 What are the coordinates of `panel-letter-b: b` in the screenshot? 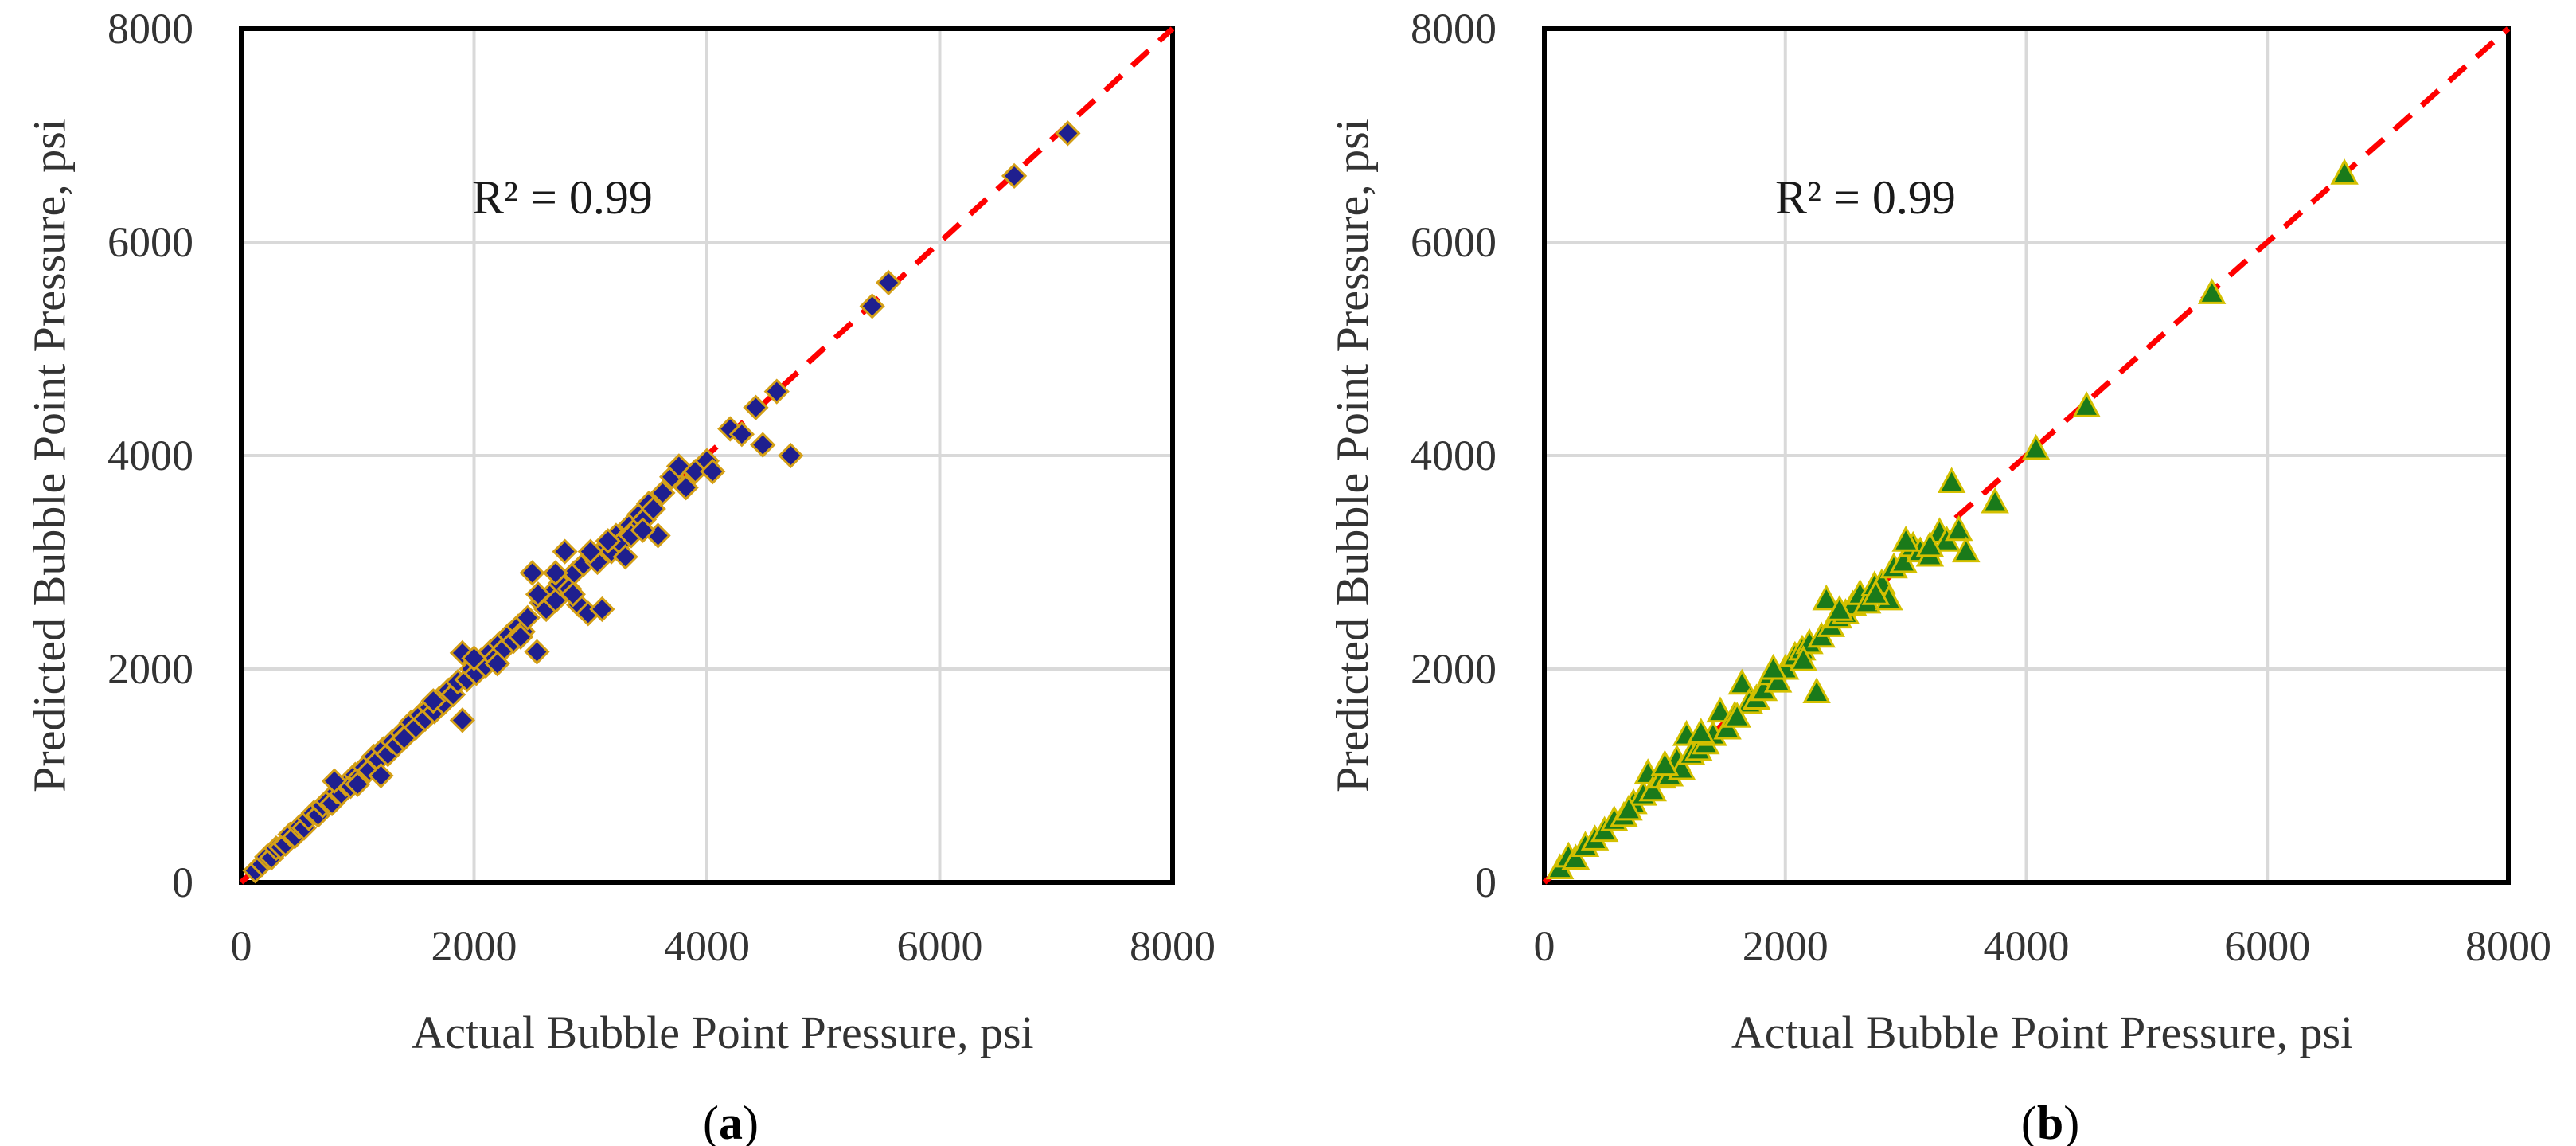 It's located at (2050, 1121).